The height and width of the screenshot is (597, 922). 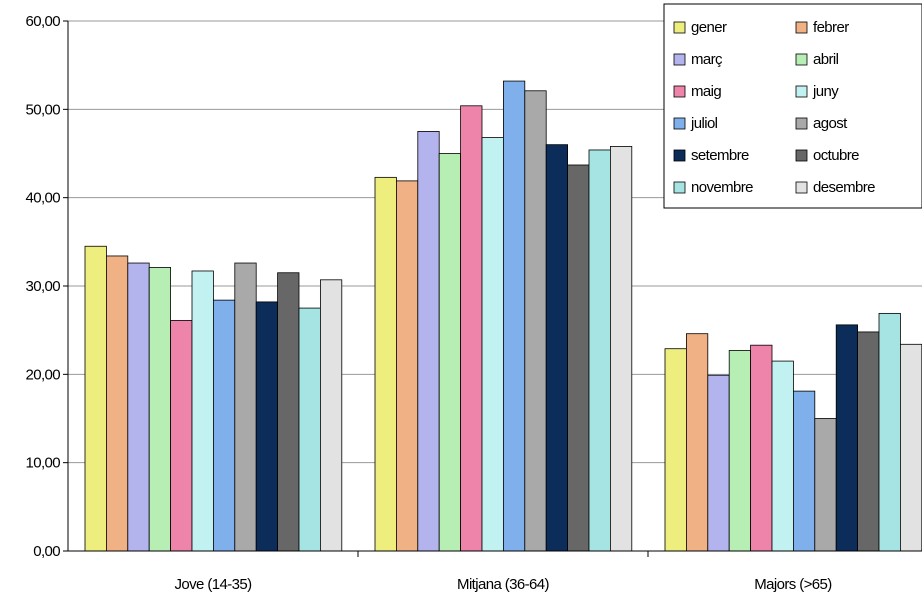 What do you see at coordinates (826, 59) in the screenshot?
I see `legend-label-abril: abril` at bounding box center [826, 59].